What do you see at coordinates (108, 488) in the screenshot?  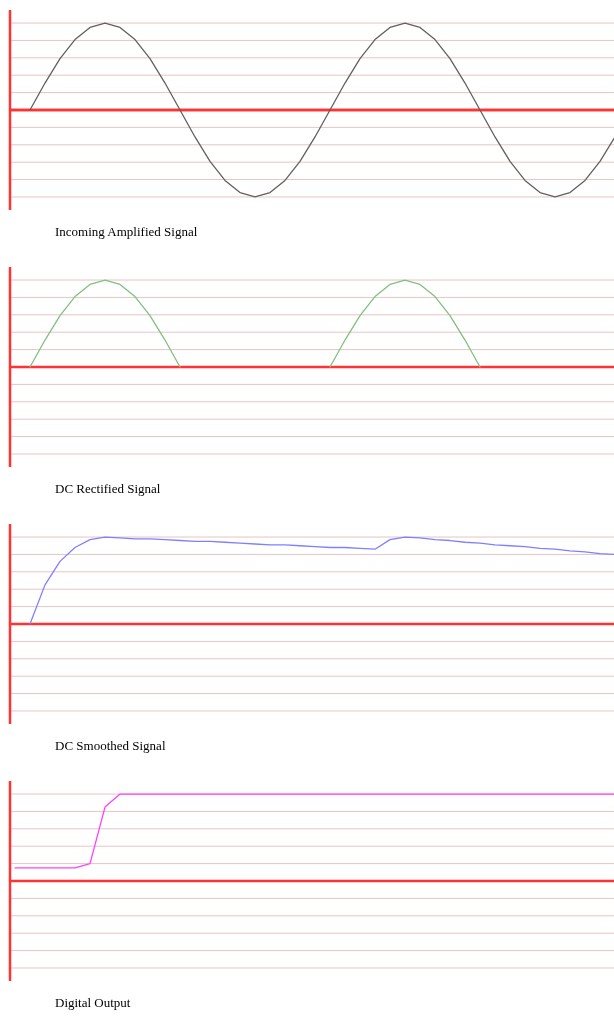 I see `x-axis-title: DC Rectified Signal` at bounding box center [108, 488].